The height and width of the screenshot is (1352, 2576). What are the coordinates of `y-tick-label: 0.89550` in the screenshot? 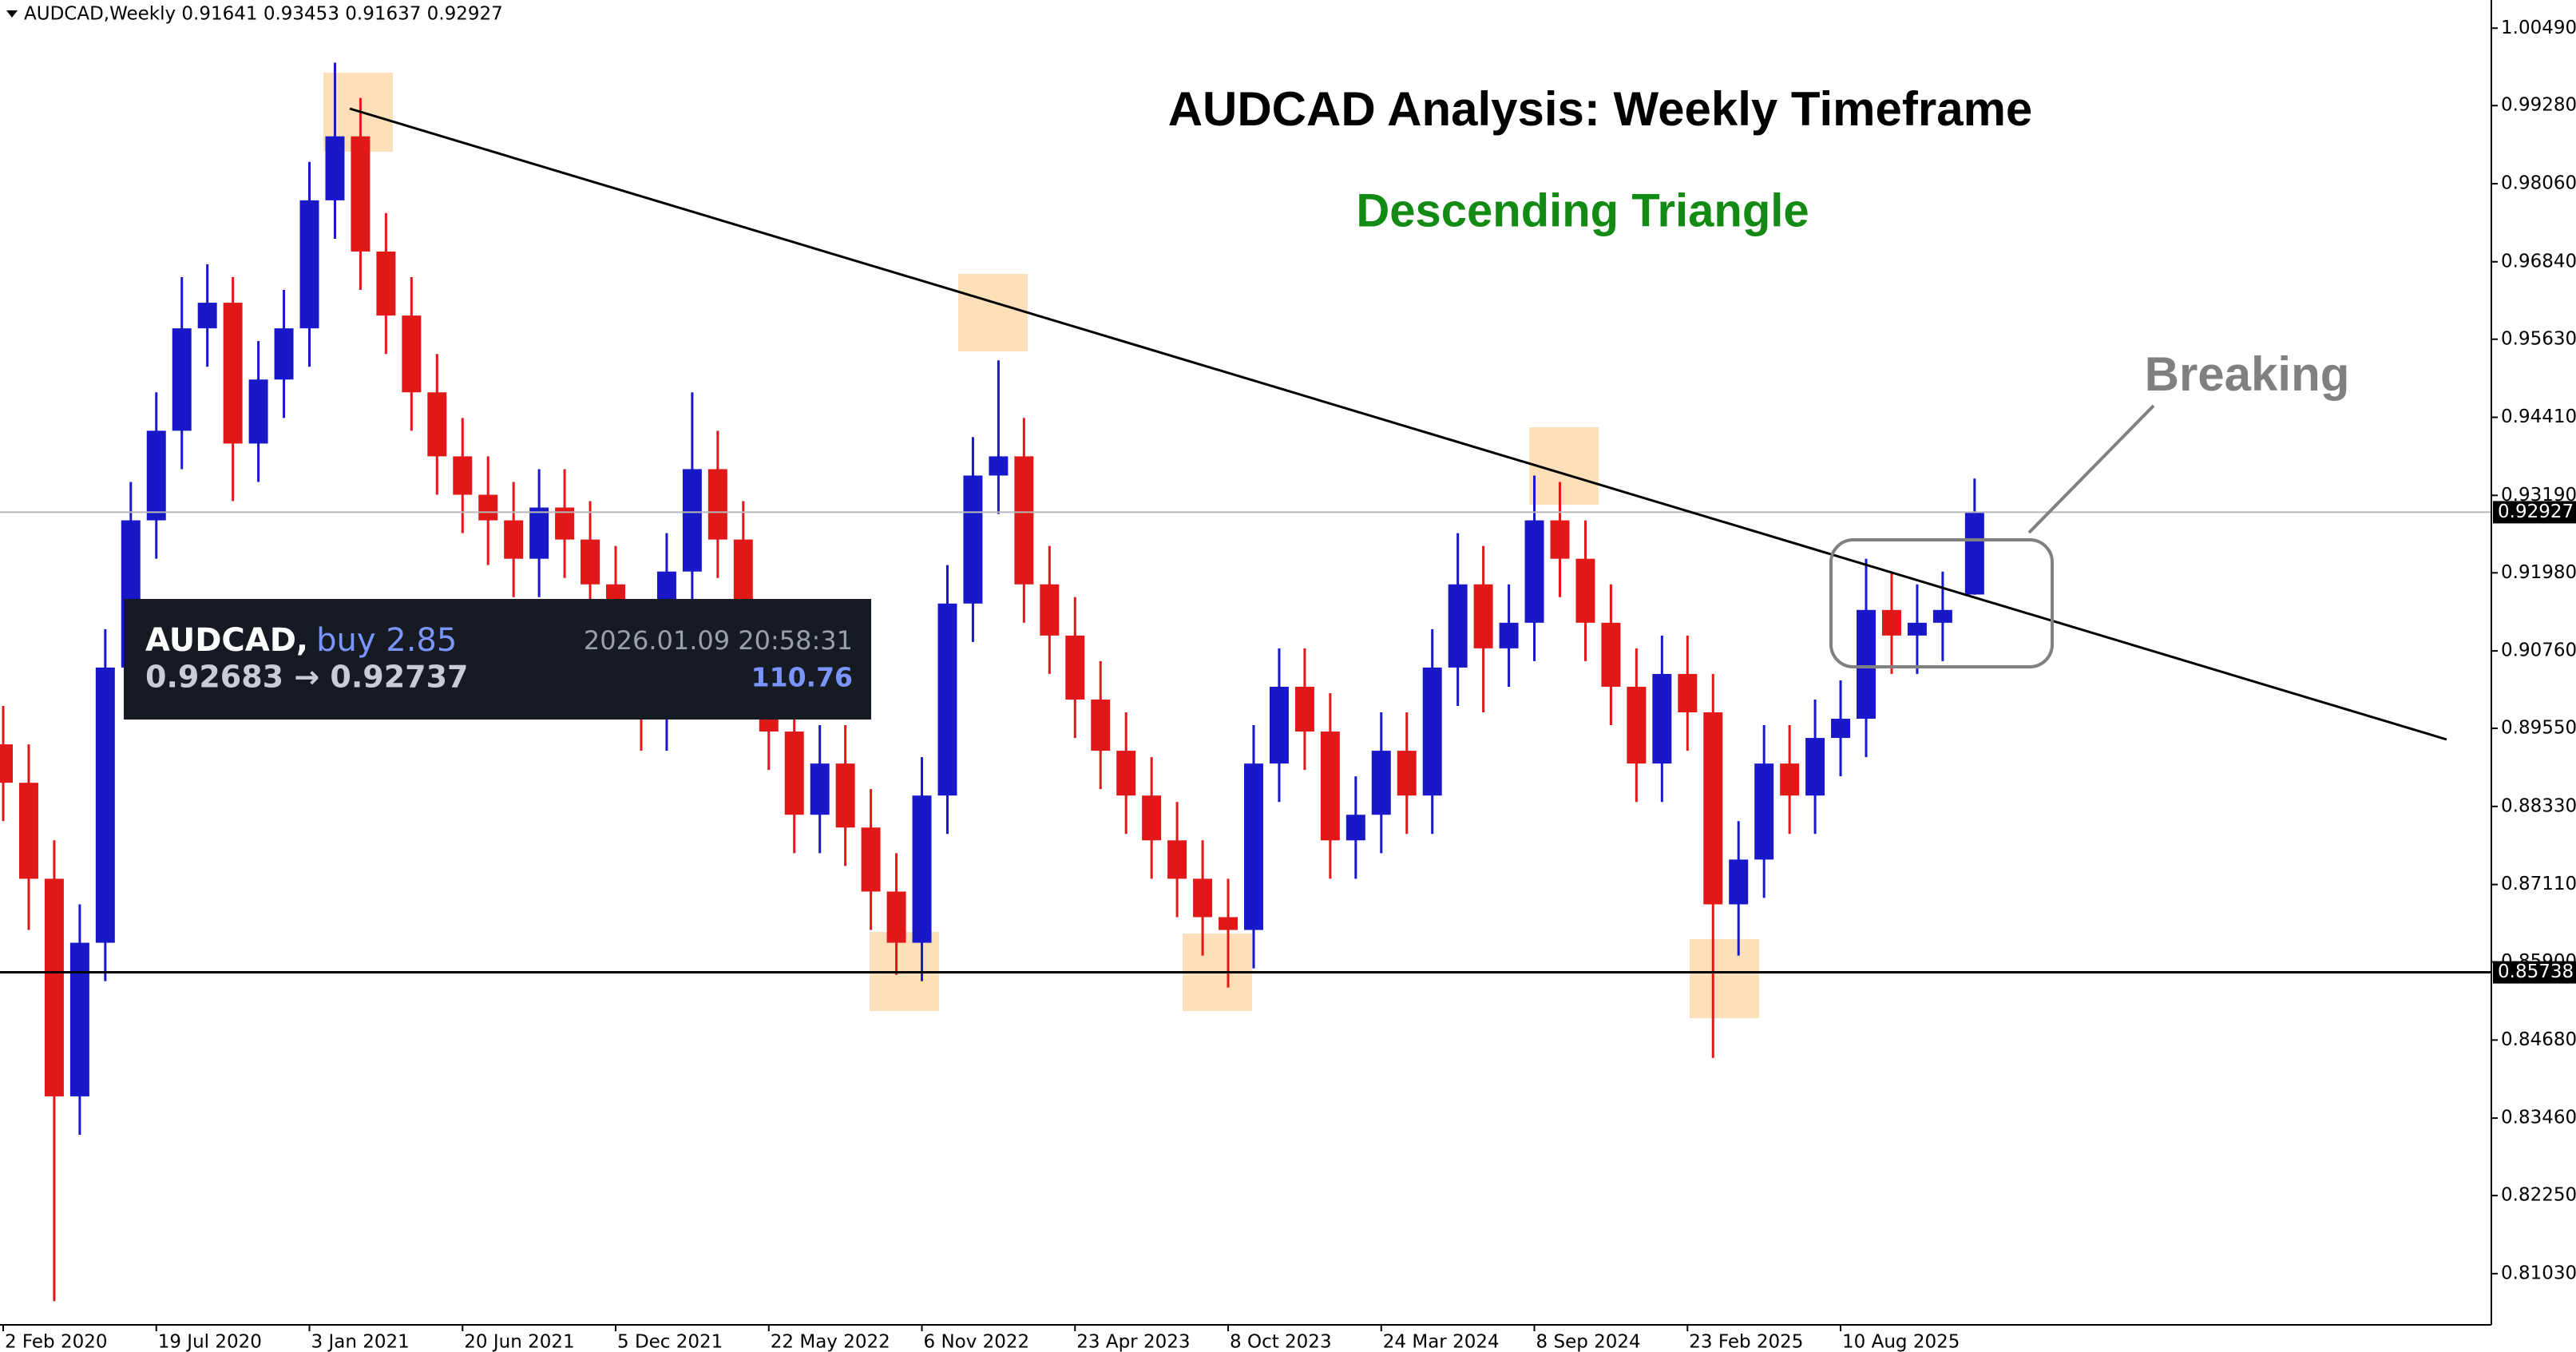 It's located at (2538, 729).